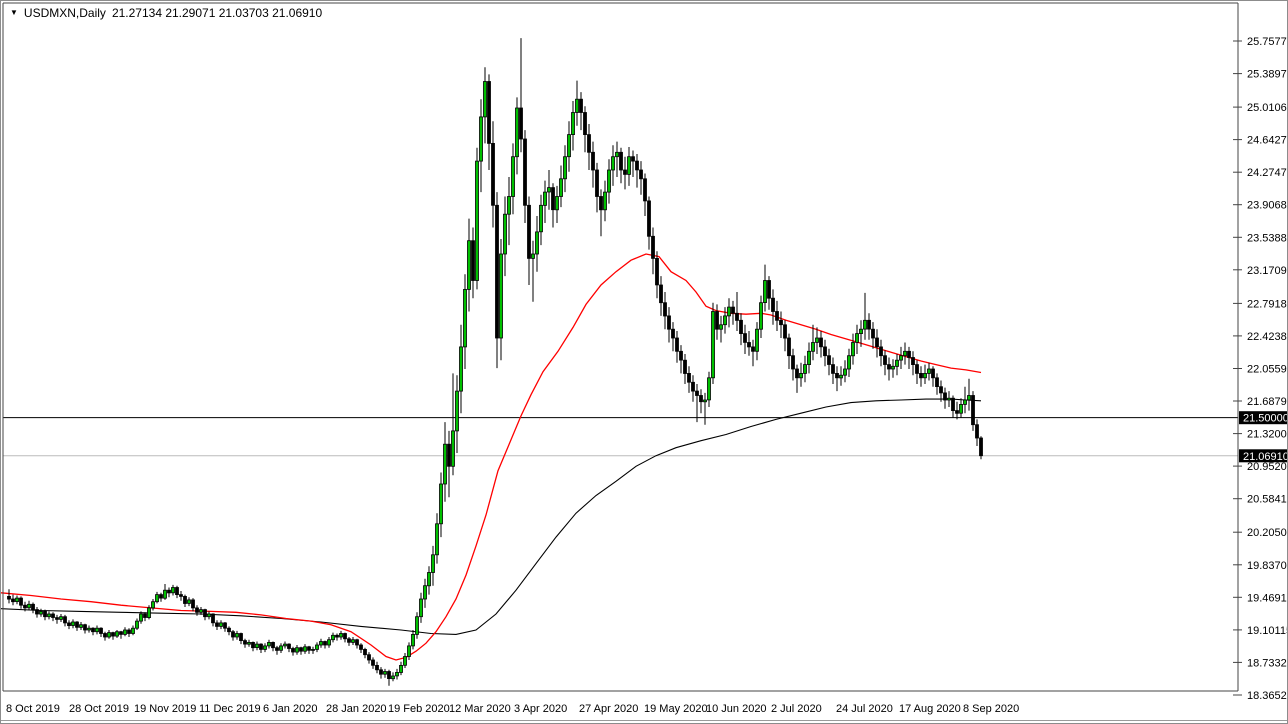  What do you see at coordinates (1265, 457) in the screenshot?
I see `price-tag-label: 21.06910` at bounding box center [1265, 457].